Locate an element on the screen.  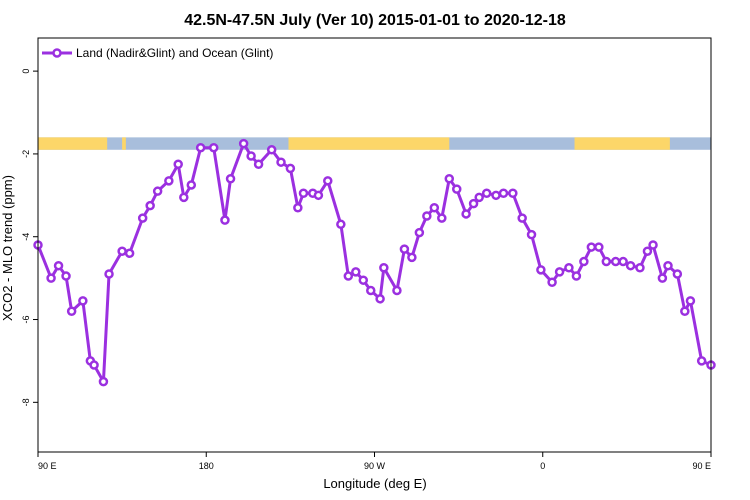
x-axis: 90 E 180 90 W 0 90 E is located at coordinates (374, 461).